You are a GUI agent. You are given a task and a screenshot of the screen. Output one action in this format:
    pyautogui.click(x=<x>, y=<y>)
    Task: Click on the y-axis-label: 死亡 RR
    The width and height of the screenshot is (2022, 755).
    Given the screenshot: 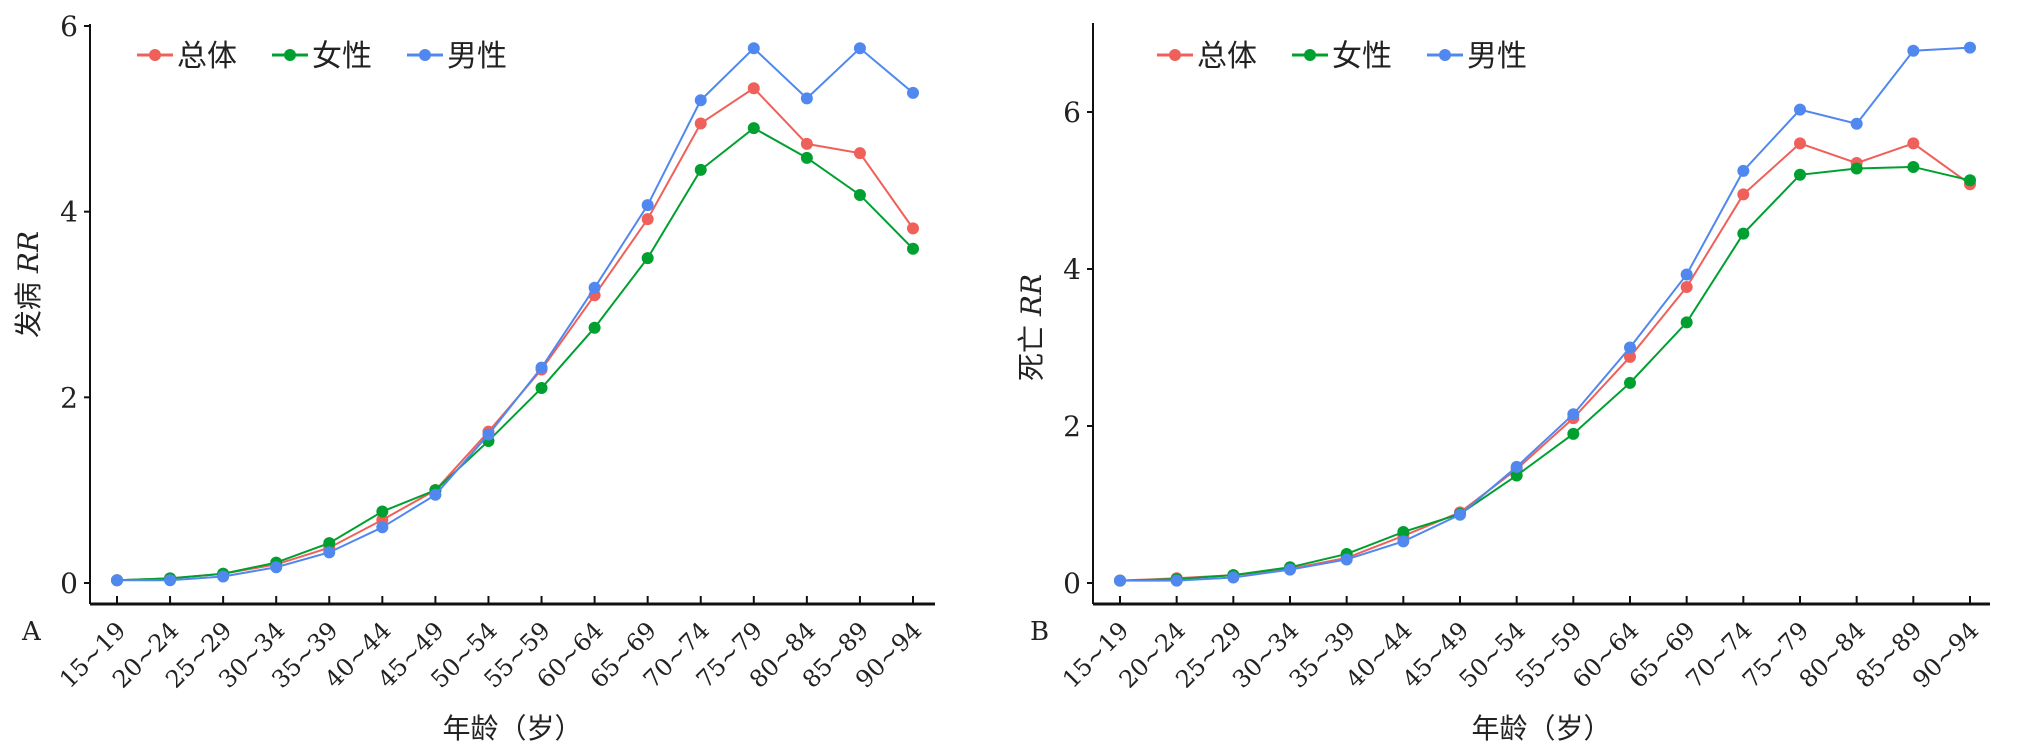 What is the action you would take?
    pyautogui.click(x=1031, y=327)
    